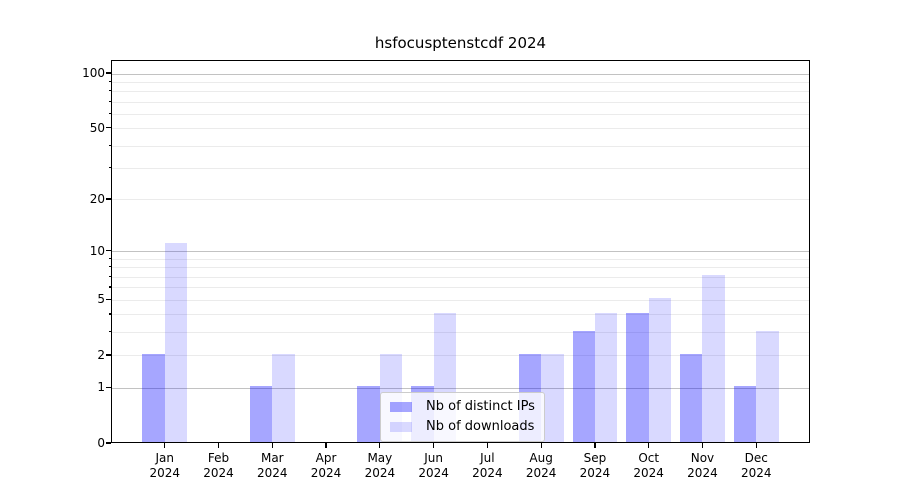 This screenshot has width=900, height=500. Describe the element at coordinates (97, 198) in the screenshot. I see `y-tick-label: 20` at that location.